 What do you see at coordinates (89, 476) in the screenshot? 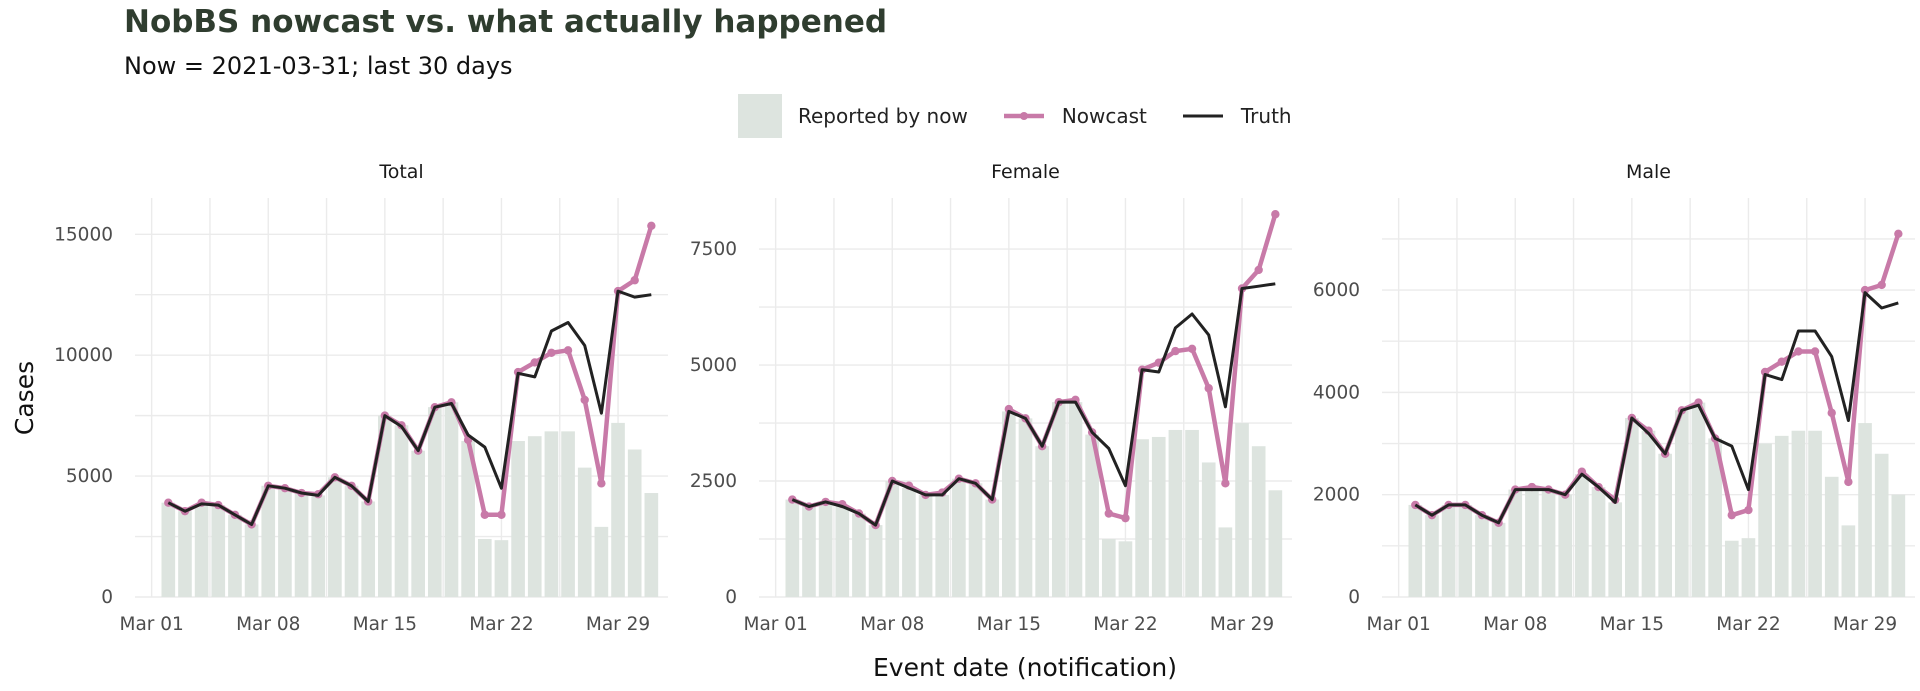
I see `y-tick-label: 5000` at bounding box center [89, 476].